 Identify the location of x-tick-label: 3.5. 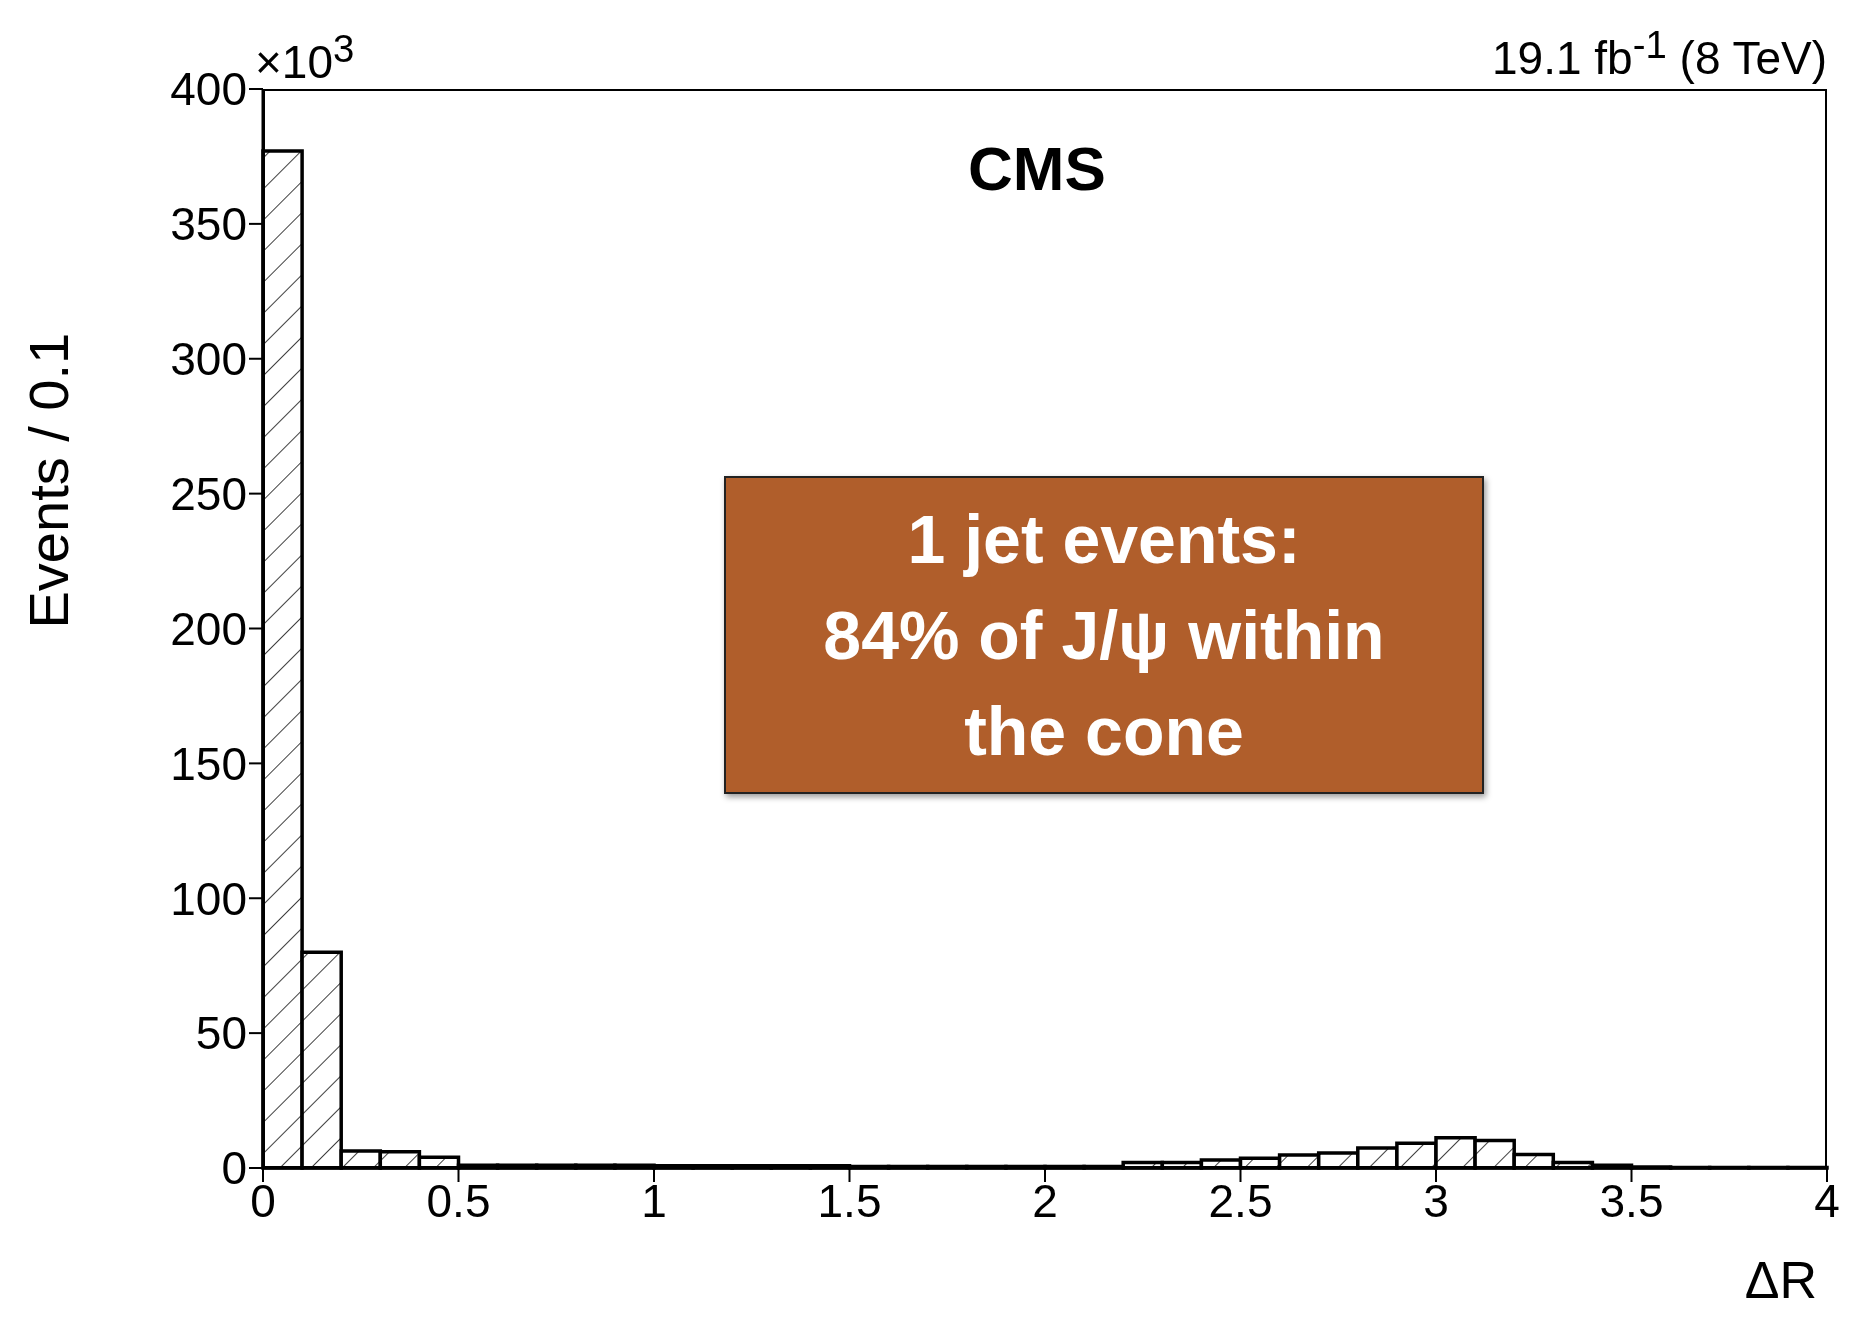
(1631, 1200).